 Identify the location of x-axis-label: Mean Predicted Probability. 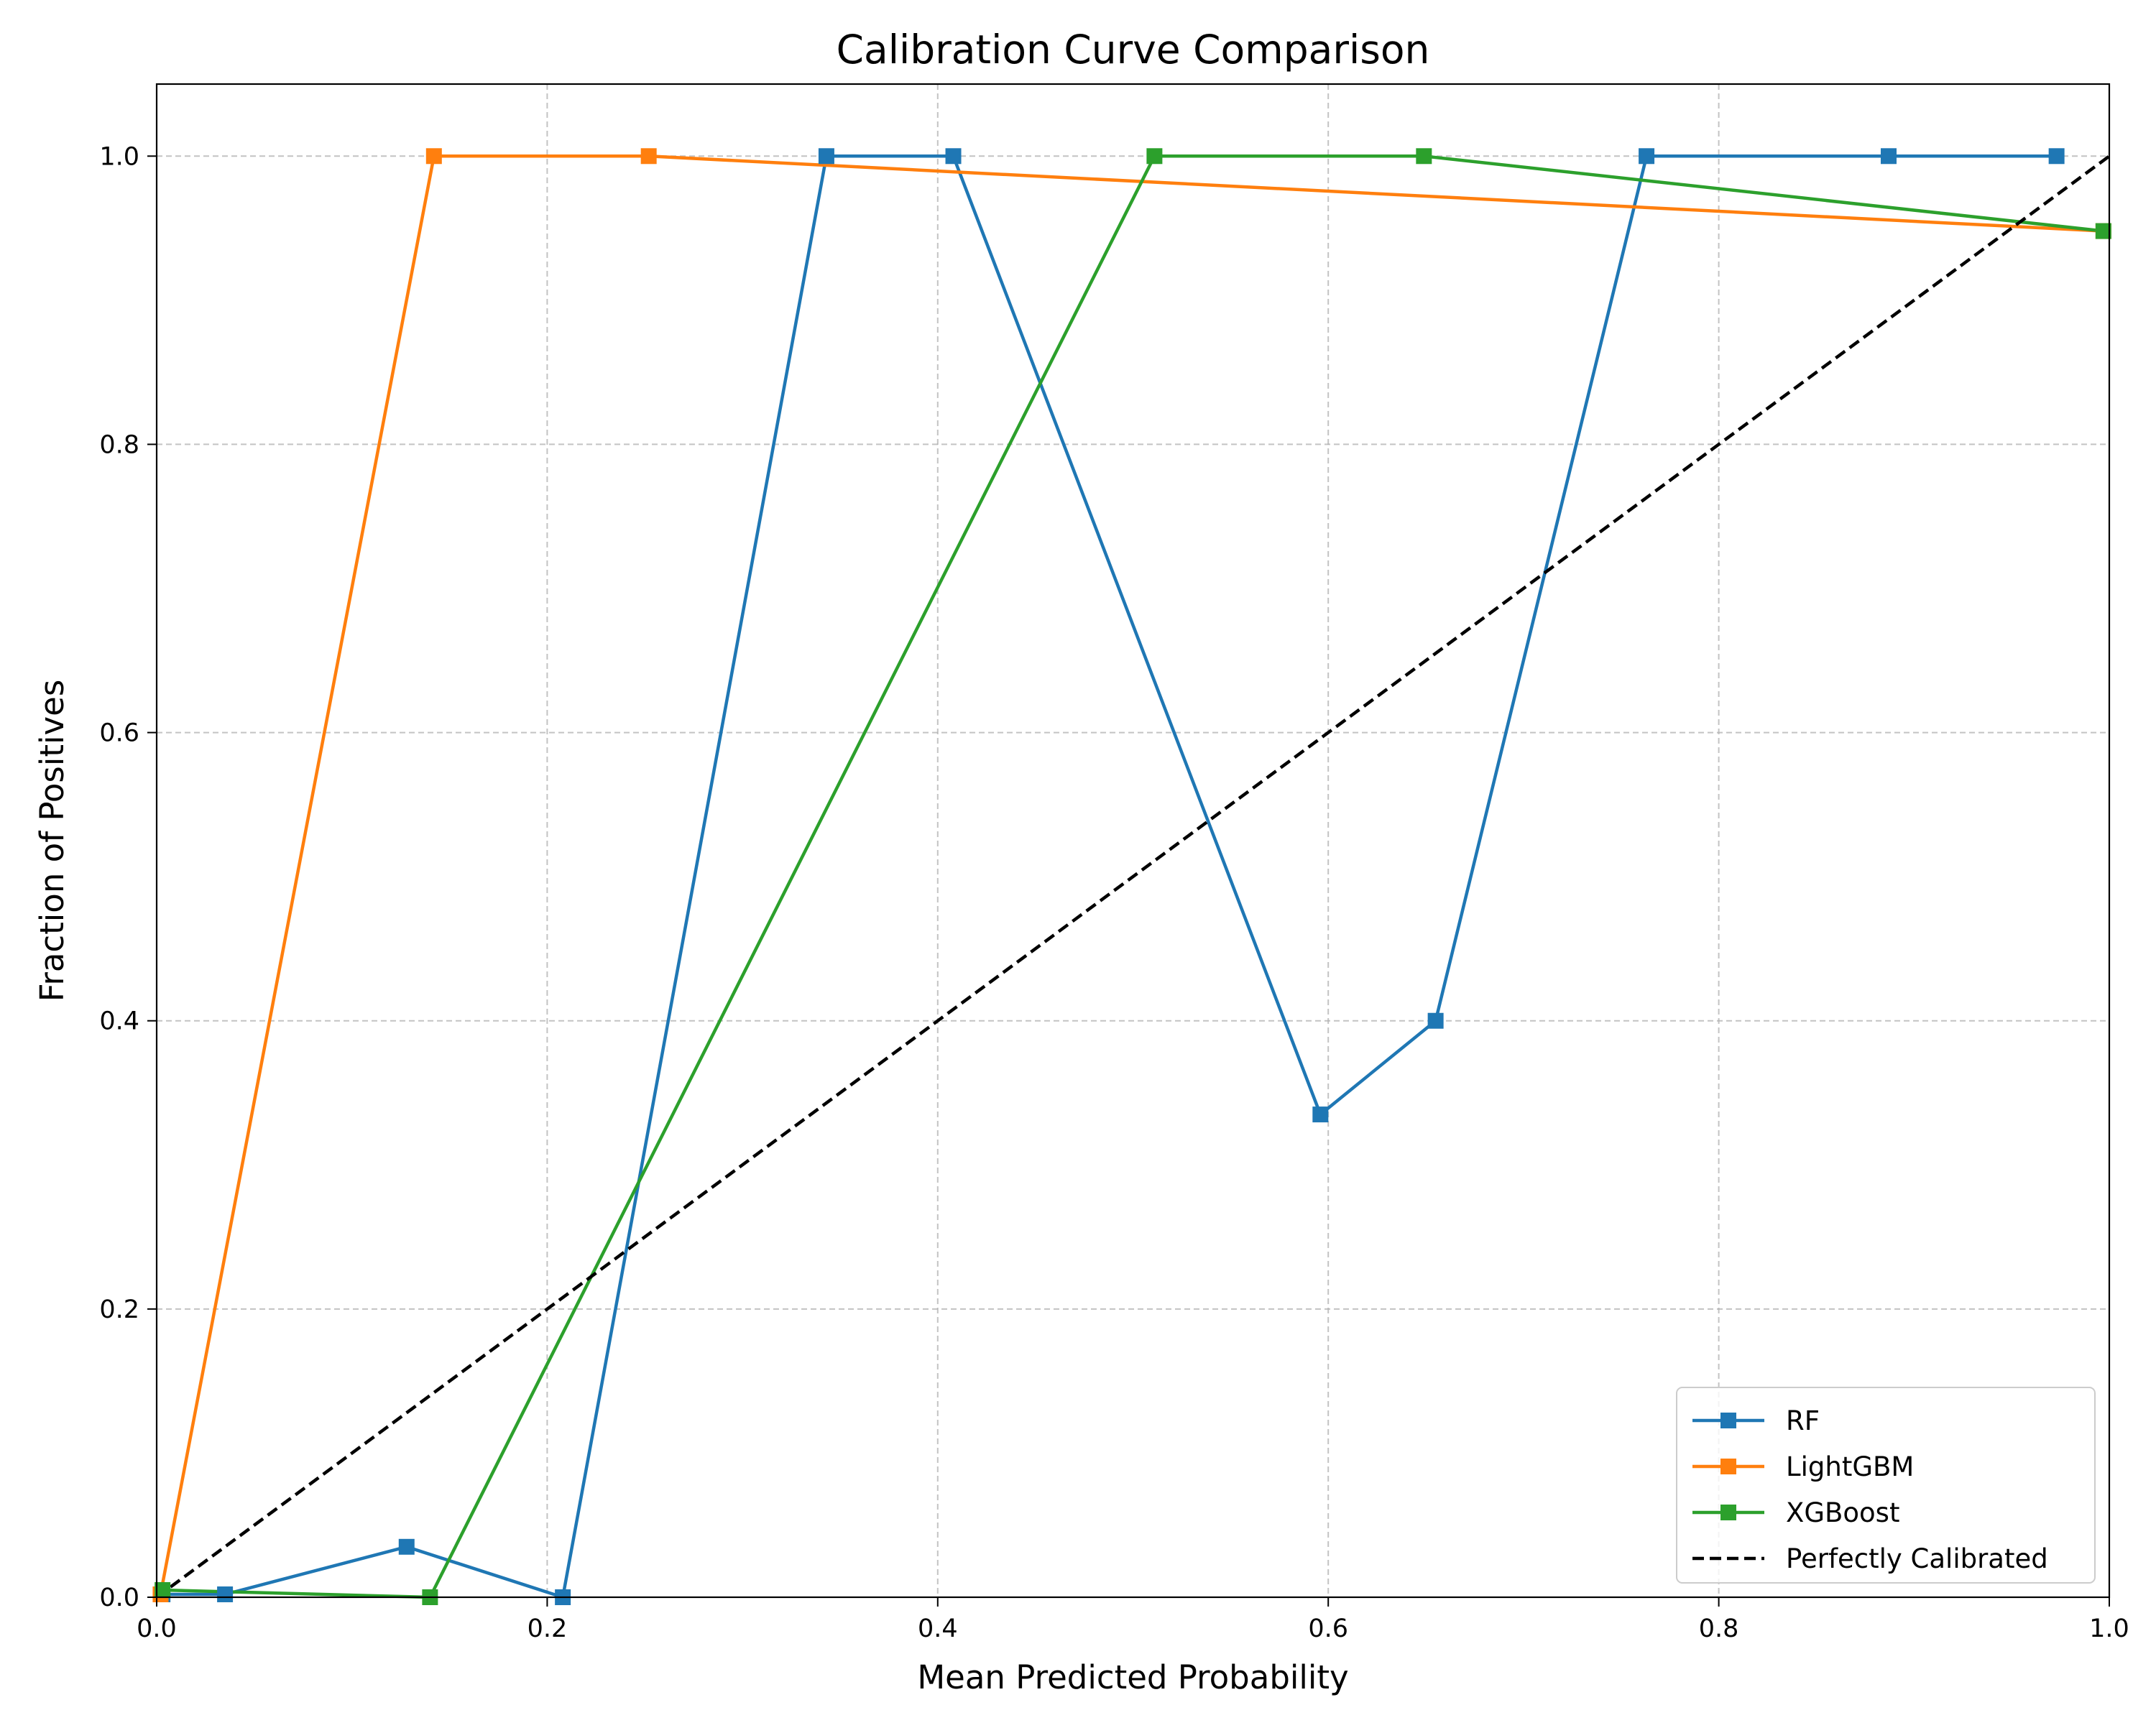
(1133, 1677).